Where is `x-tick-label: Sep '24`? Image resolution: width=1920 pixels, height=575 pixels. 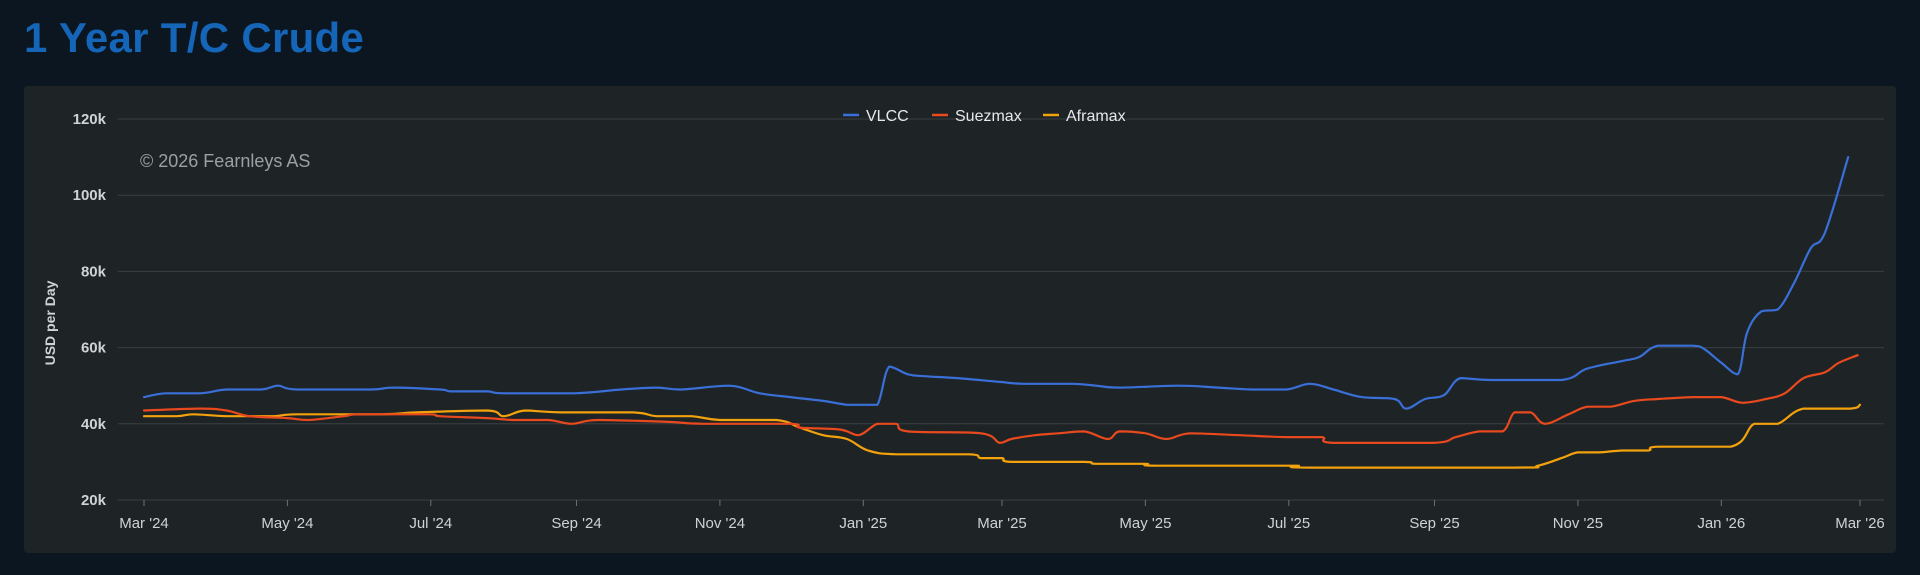
x-tick-label: Sep '24 is located at coordinates (576, 523).